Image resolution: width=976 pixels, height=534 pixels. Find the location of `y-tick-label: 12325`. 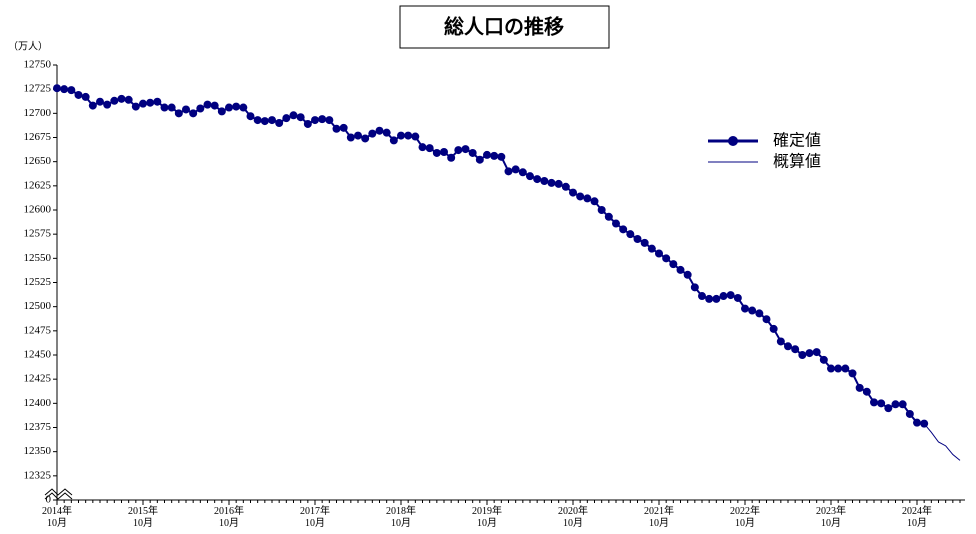

y-tick-label: 12325 is located at coordinates (38, 475).